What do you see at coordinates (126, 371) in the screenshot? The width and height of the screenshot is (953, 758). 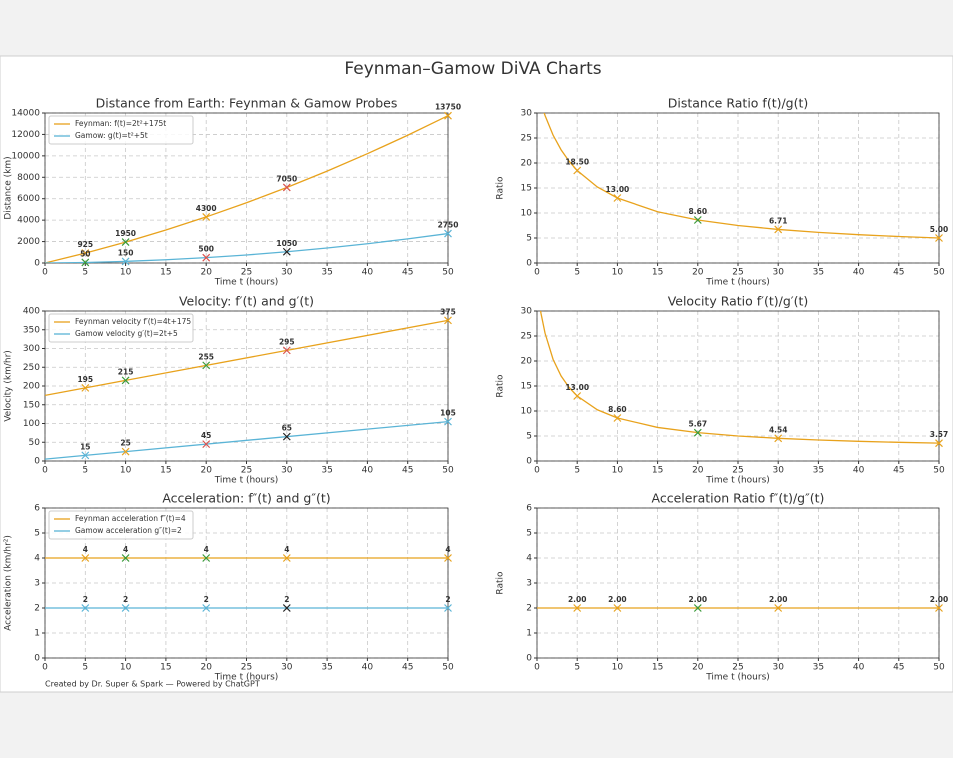 I see `data-label: 215` at bounding box center [126, 371].